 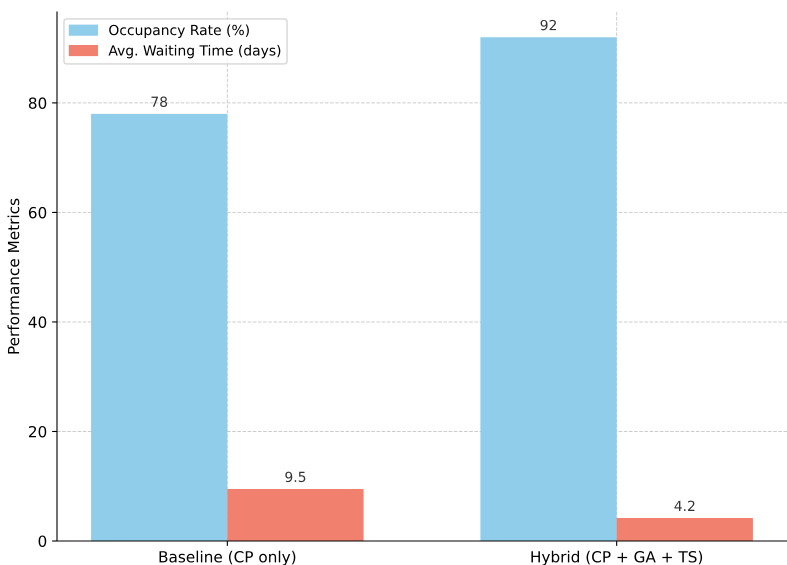 What do you see at coordinates (179, 31) in the screenshot?
I see `legend-label: Occupancy Rate (%)` at bounding box center [179, 31].